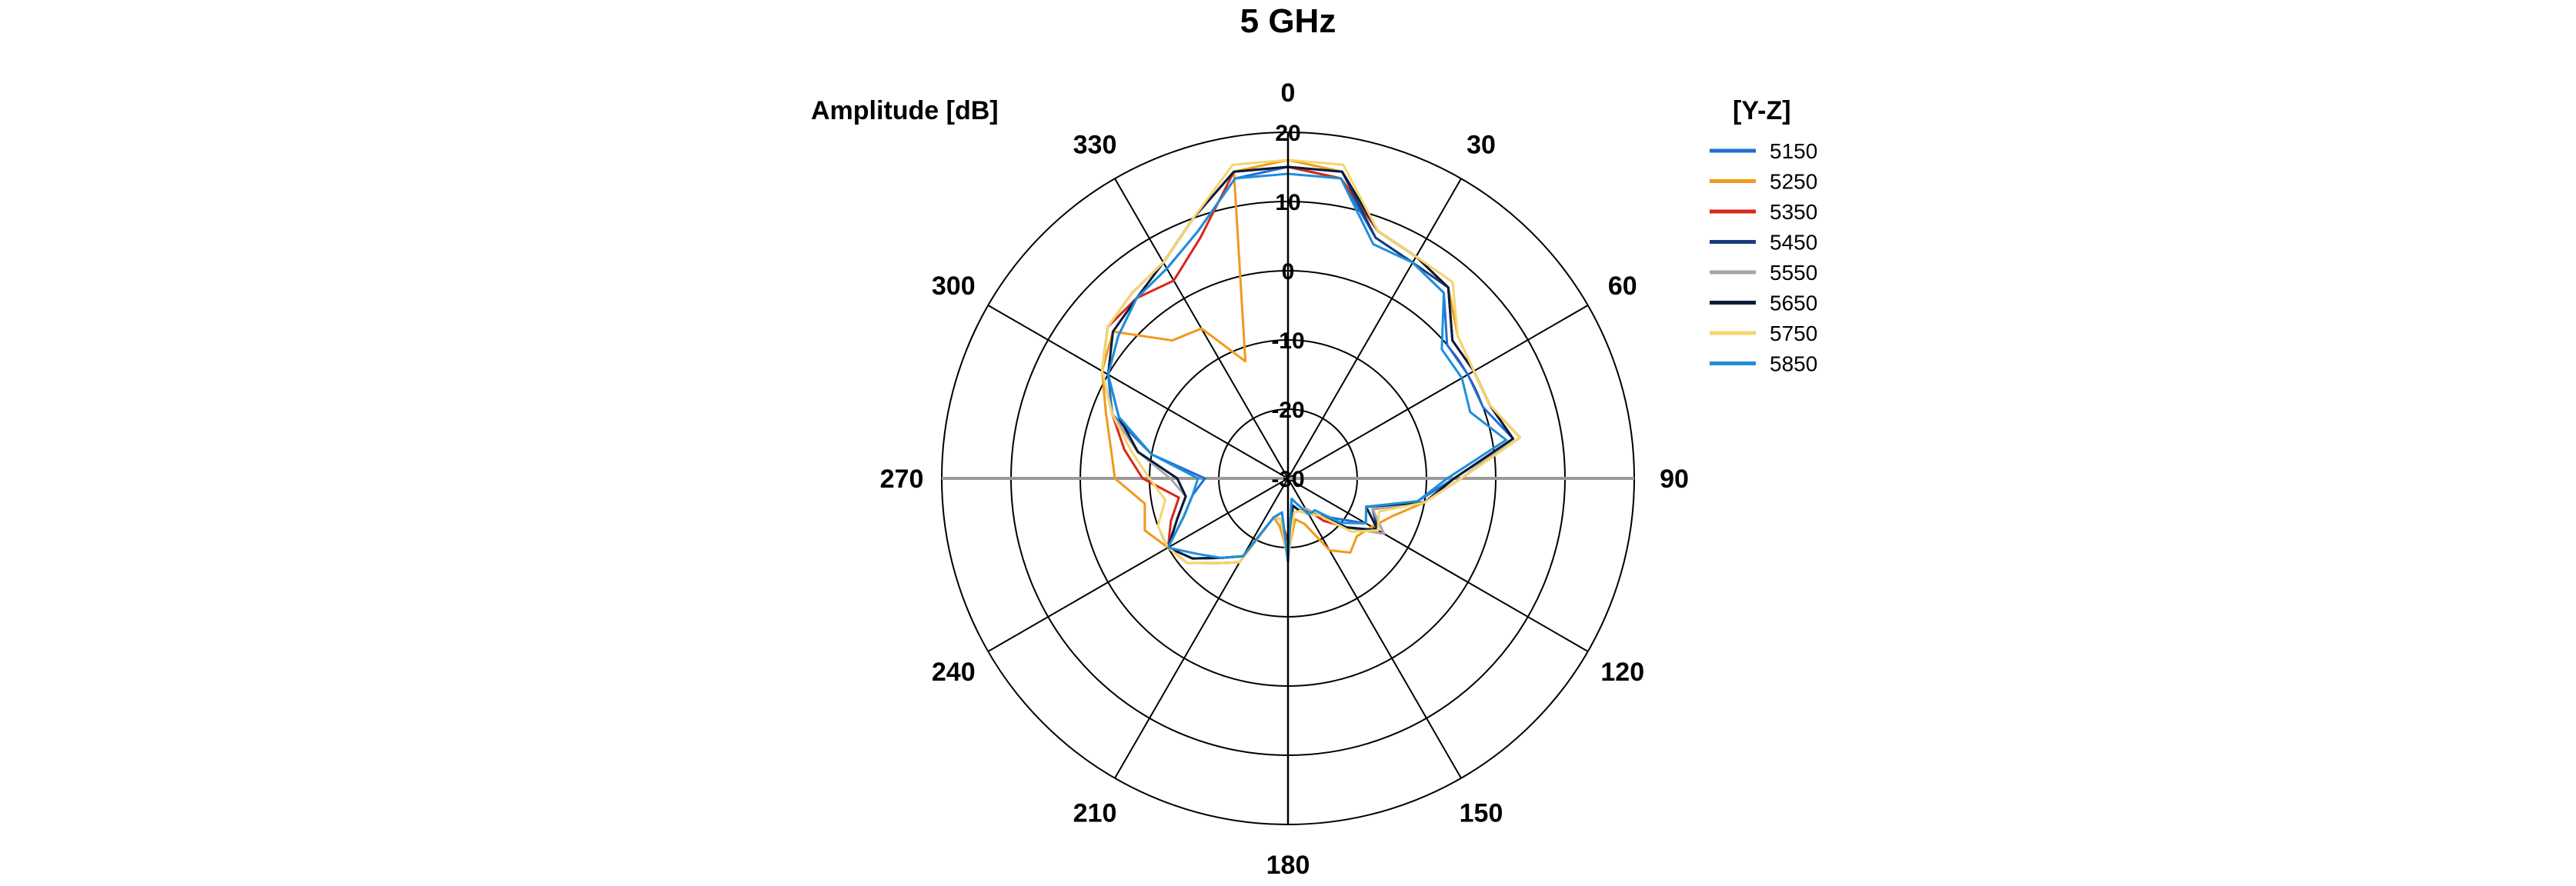  Describe the element at coordinates (1794, 364) in the screenshot. I see `legend-item-label: 5850` at that location.